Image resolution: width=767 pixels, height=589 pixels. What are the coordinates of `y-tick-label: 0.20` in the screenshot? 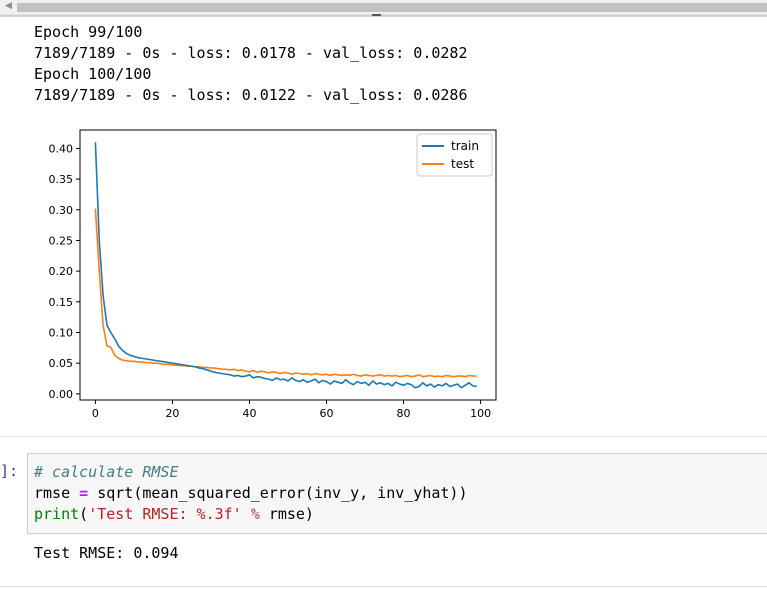 It's located at (61, 271).